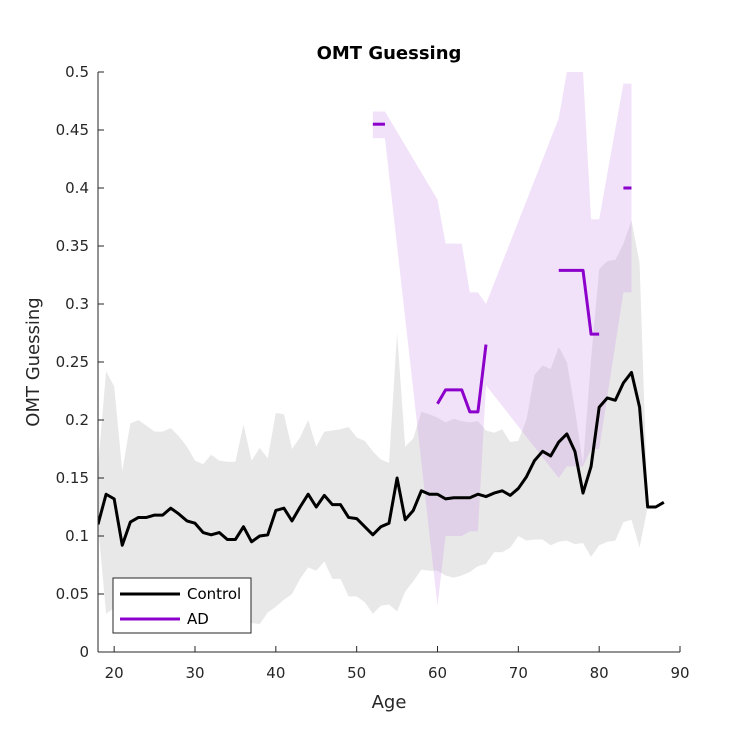 The image size is (750, 750). What do you see at coordinates (72, 362) in the screenshot?
I see `y-tick-label: 0.25` at bounding box center [72, 362].